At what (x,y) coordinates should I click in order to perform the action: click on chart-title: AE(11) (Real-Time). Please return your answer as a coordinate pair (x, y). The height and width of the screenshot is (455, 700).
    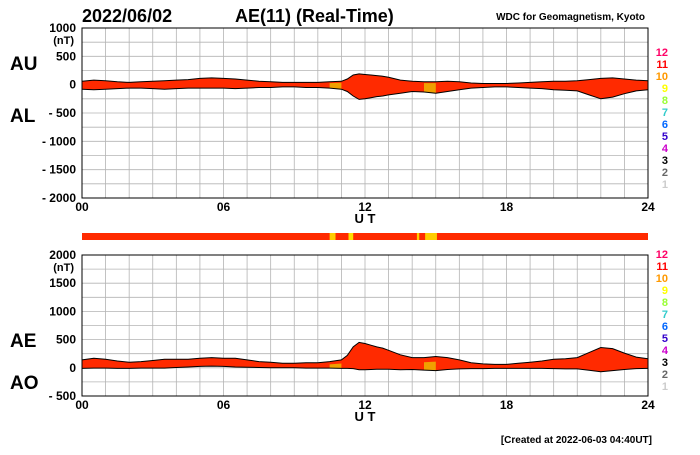
    Looking at the image, I should click on (314, 16).